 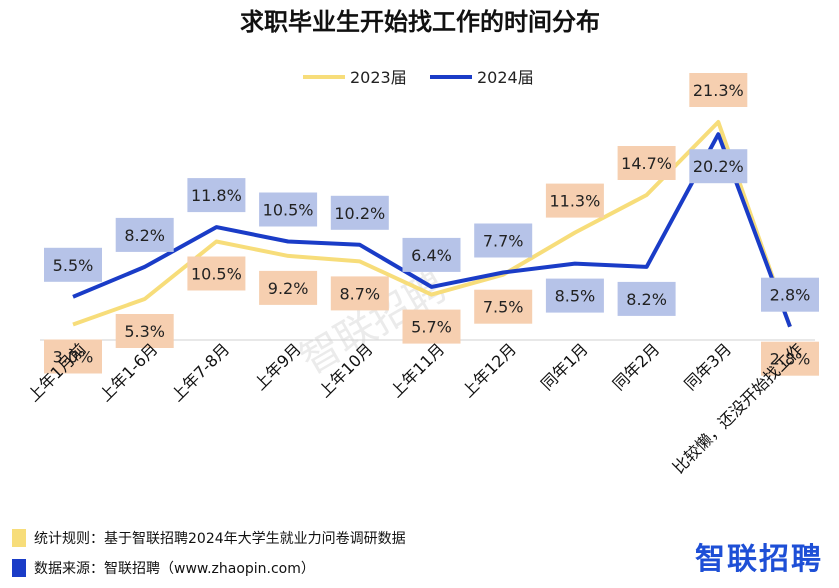 What do you see at coordinates (738, 408) in the screenshot?
I see `x-tick-label-10: 比较懒，还没开始找工作` at bounding box center [738, 408].